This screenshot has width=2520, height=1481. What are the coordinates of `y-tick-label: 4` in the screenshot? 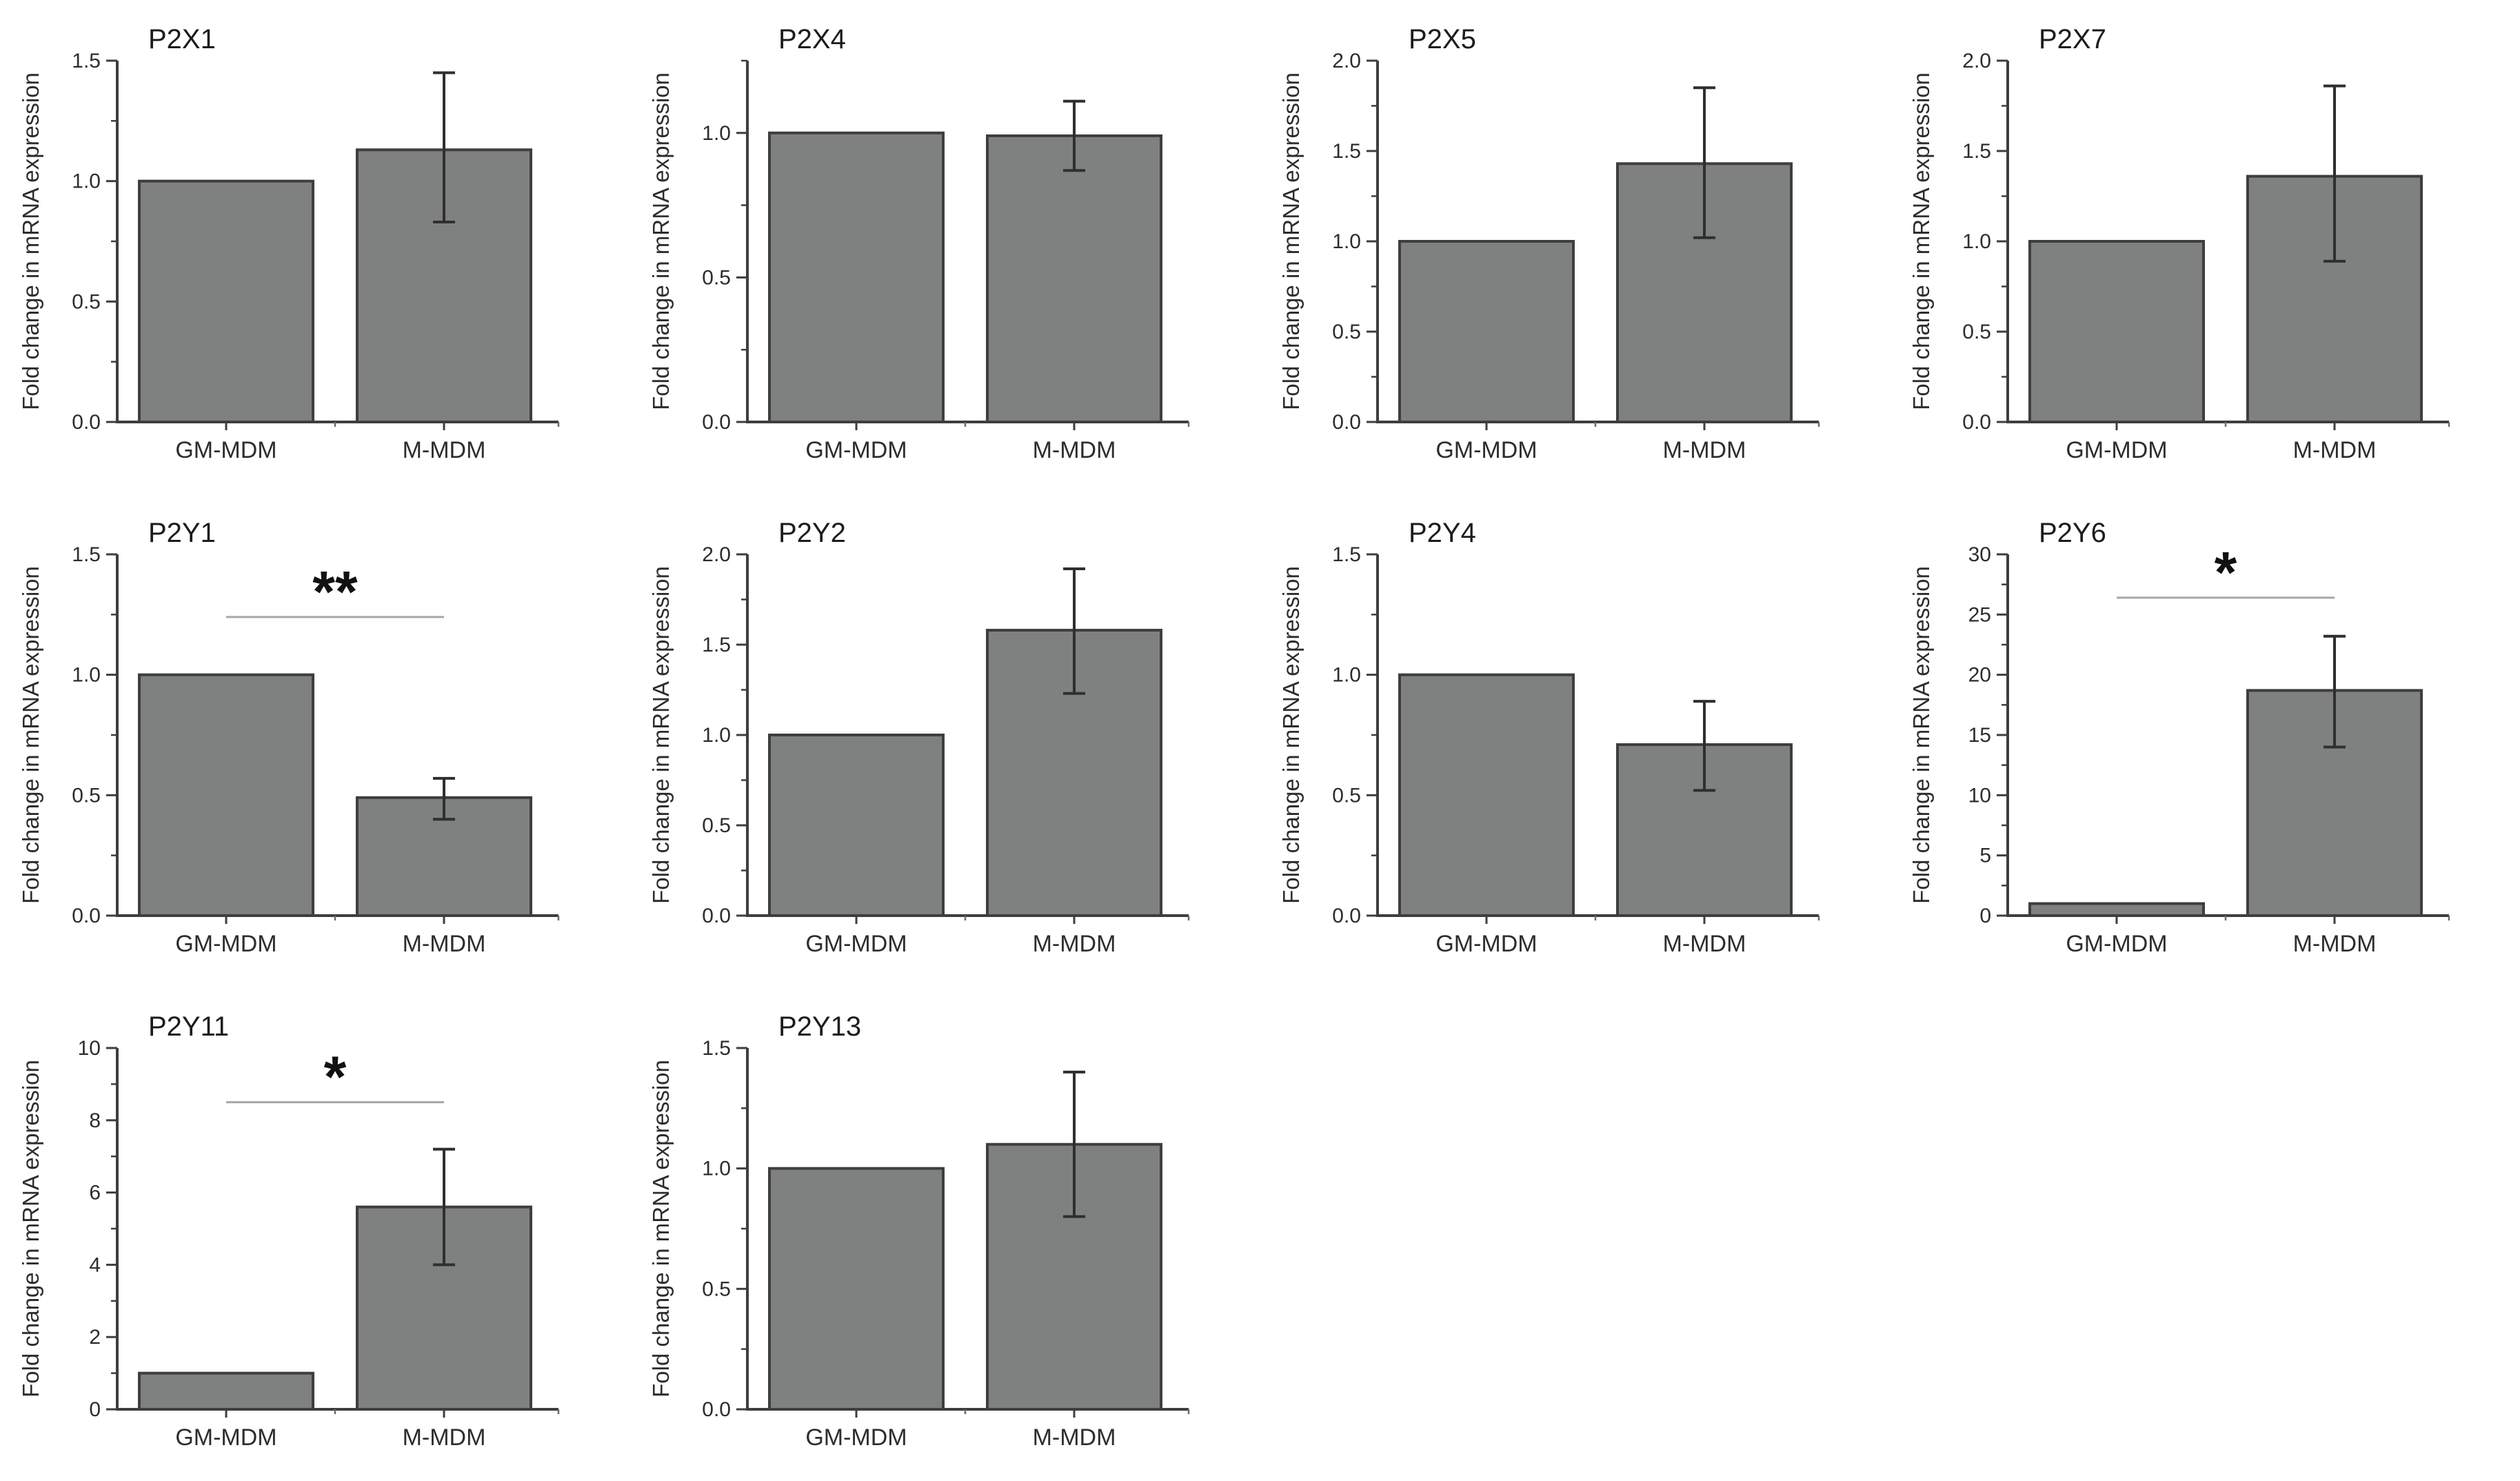 It's located at (95, 1264).